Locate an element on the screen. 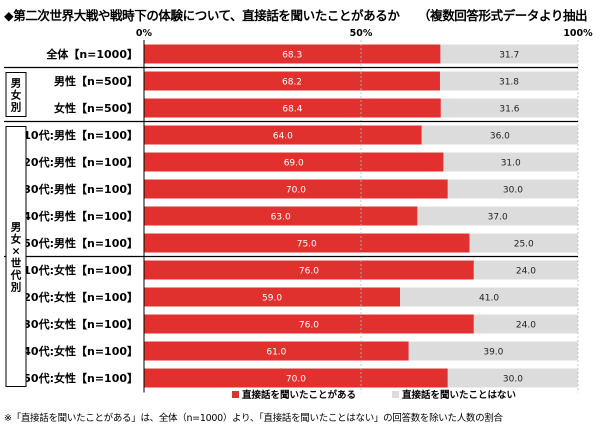 Image resolution: width=600 pixels, height=429 pixels. bar-label-heard: 61.0 is located at coordinates (276, 353).